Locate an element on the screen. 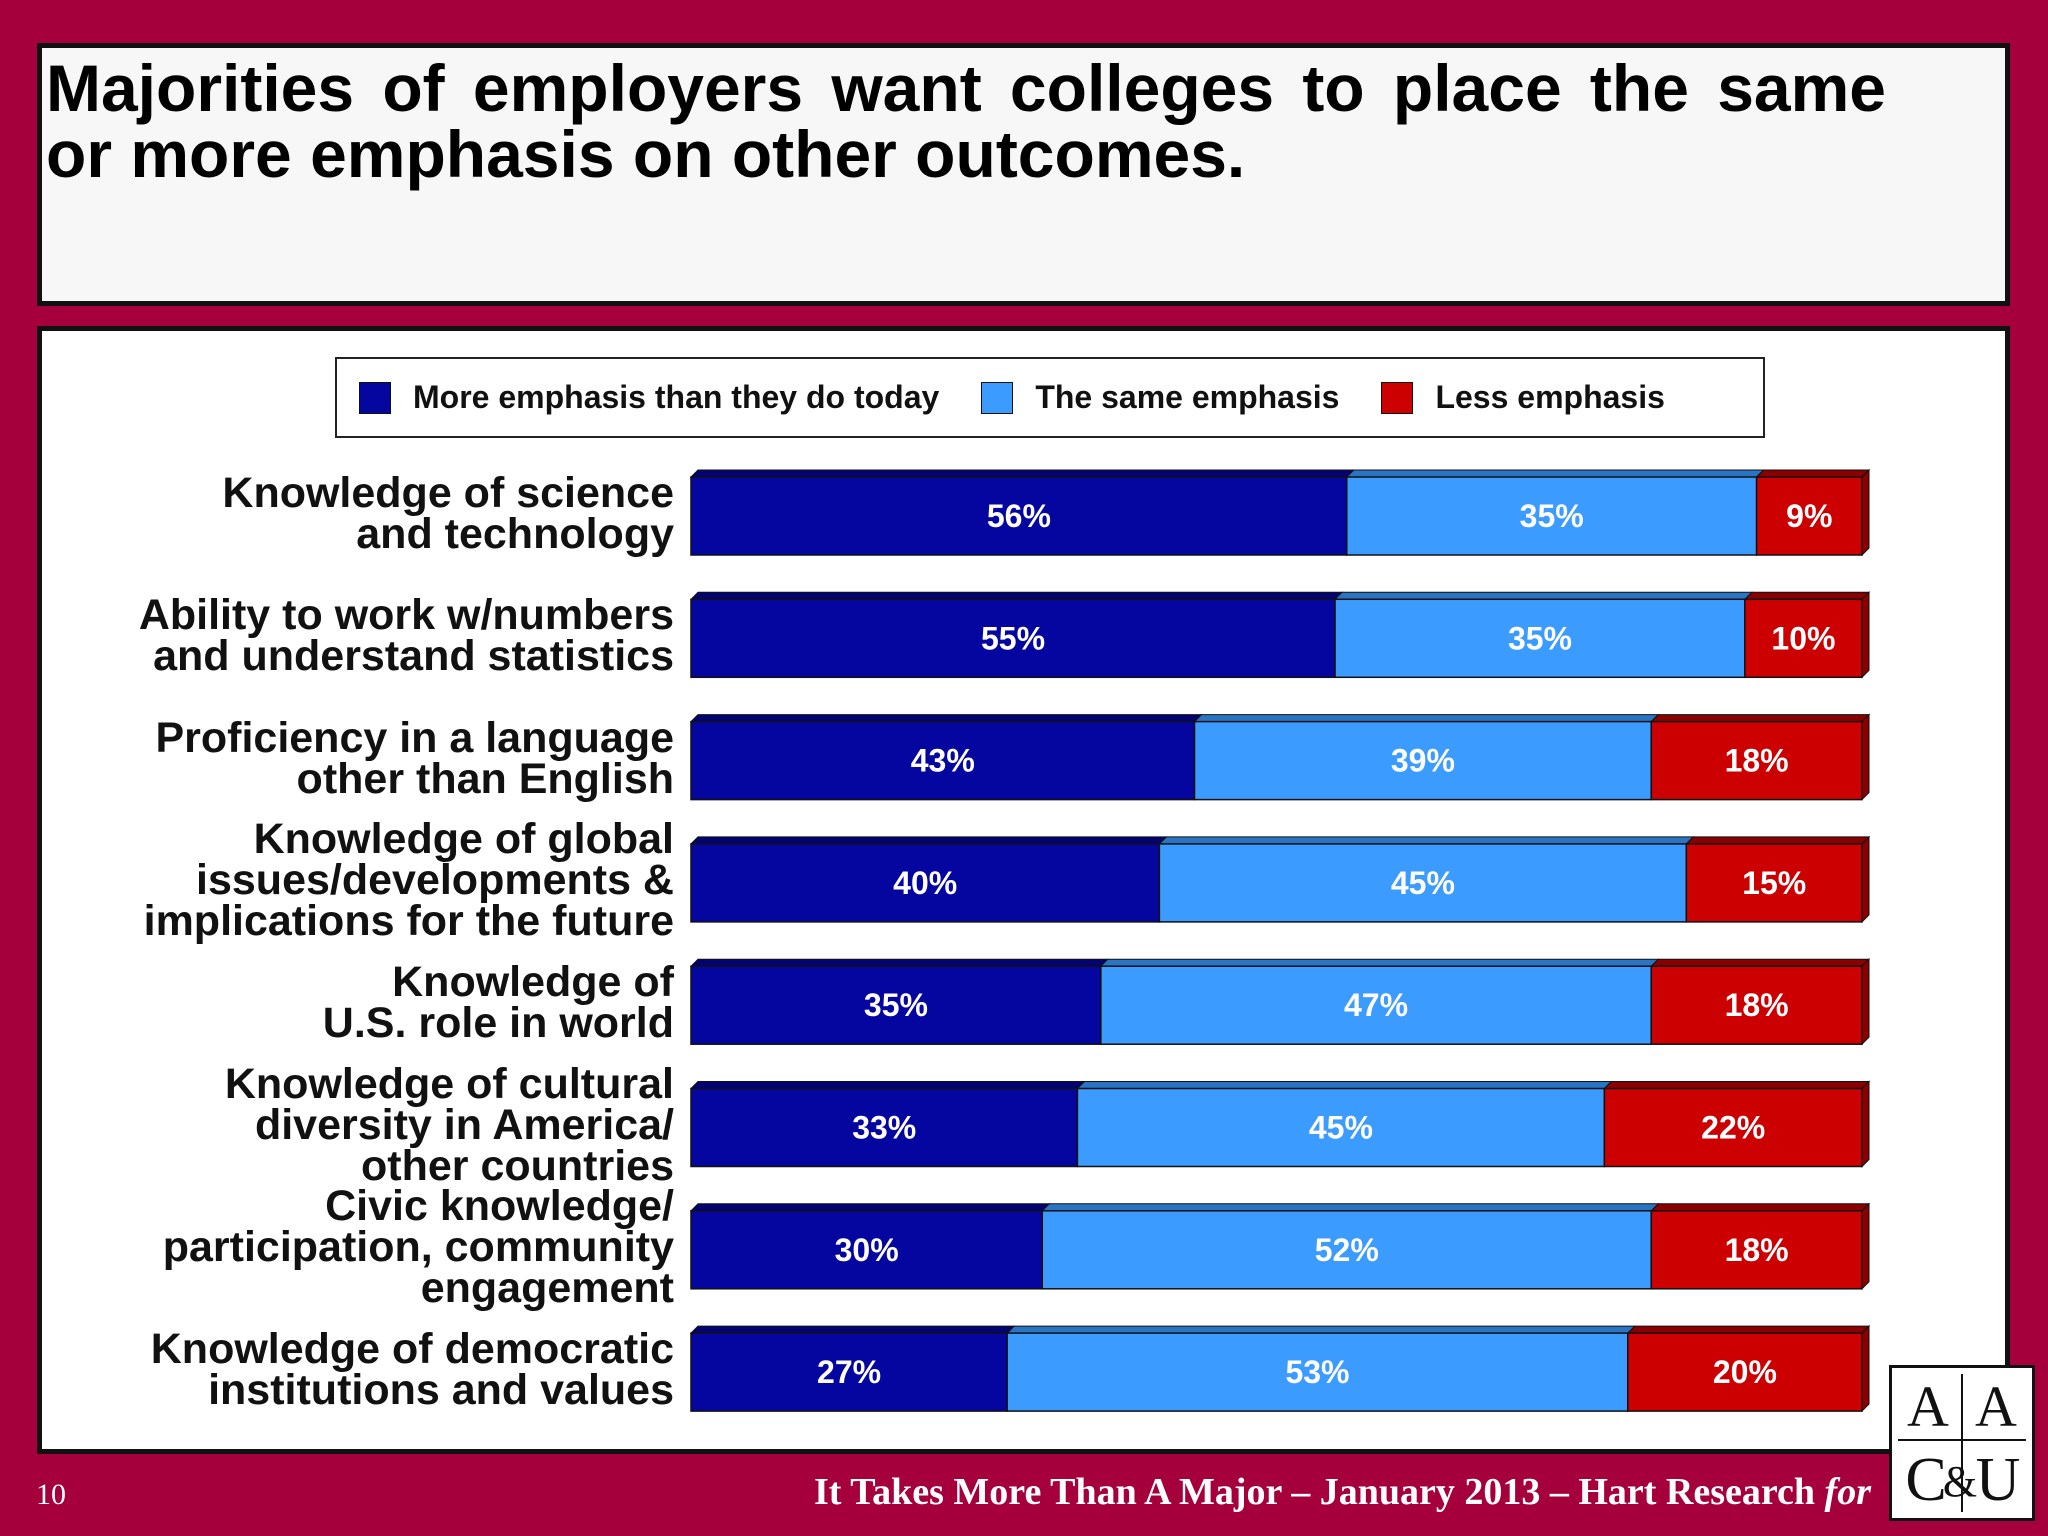  data-label-less-0: 9% is located at coordinates (1809, 516).